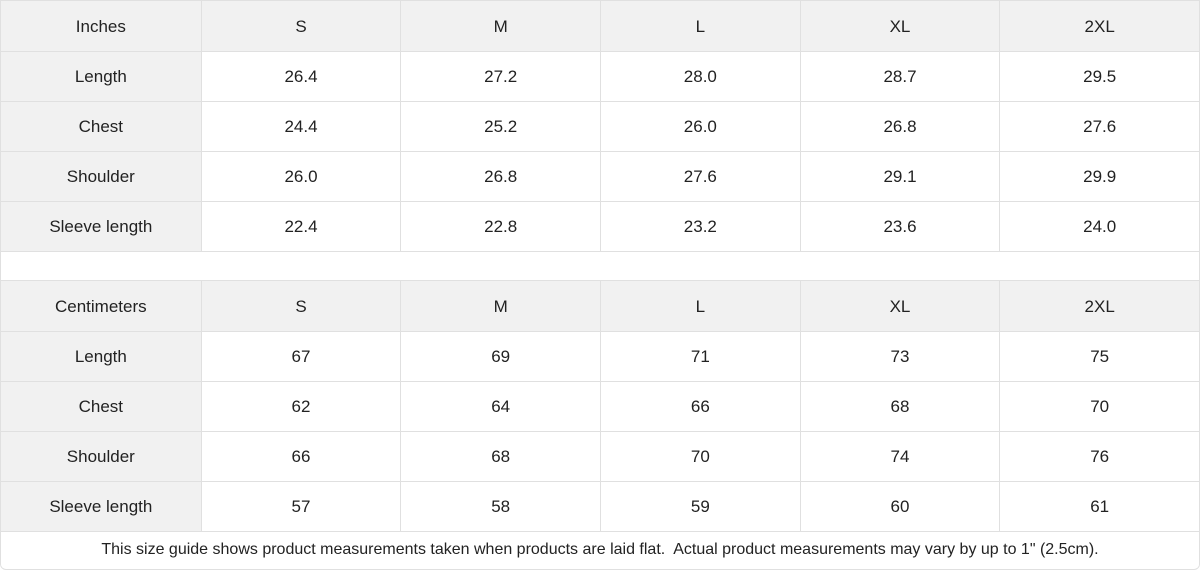 Image resolution: width=1200 pixels, height=580 pixels. What do you see at coordinates (1099, 76) in the screenshot?
I see `value-cell: 29.5` at bounding box center [1099, 76].